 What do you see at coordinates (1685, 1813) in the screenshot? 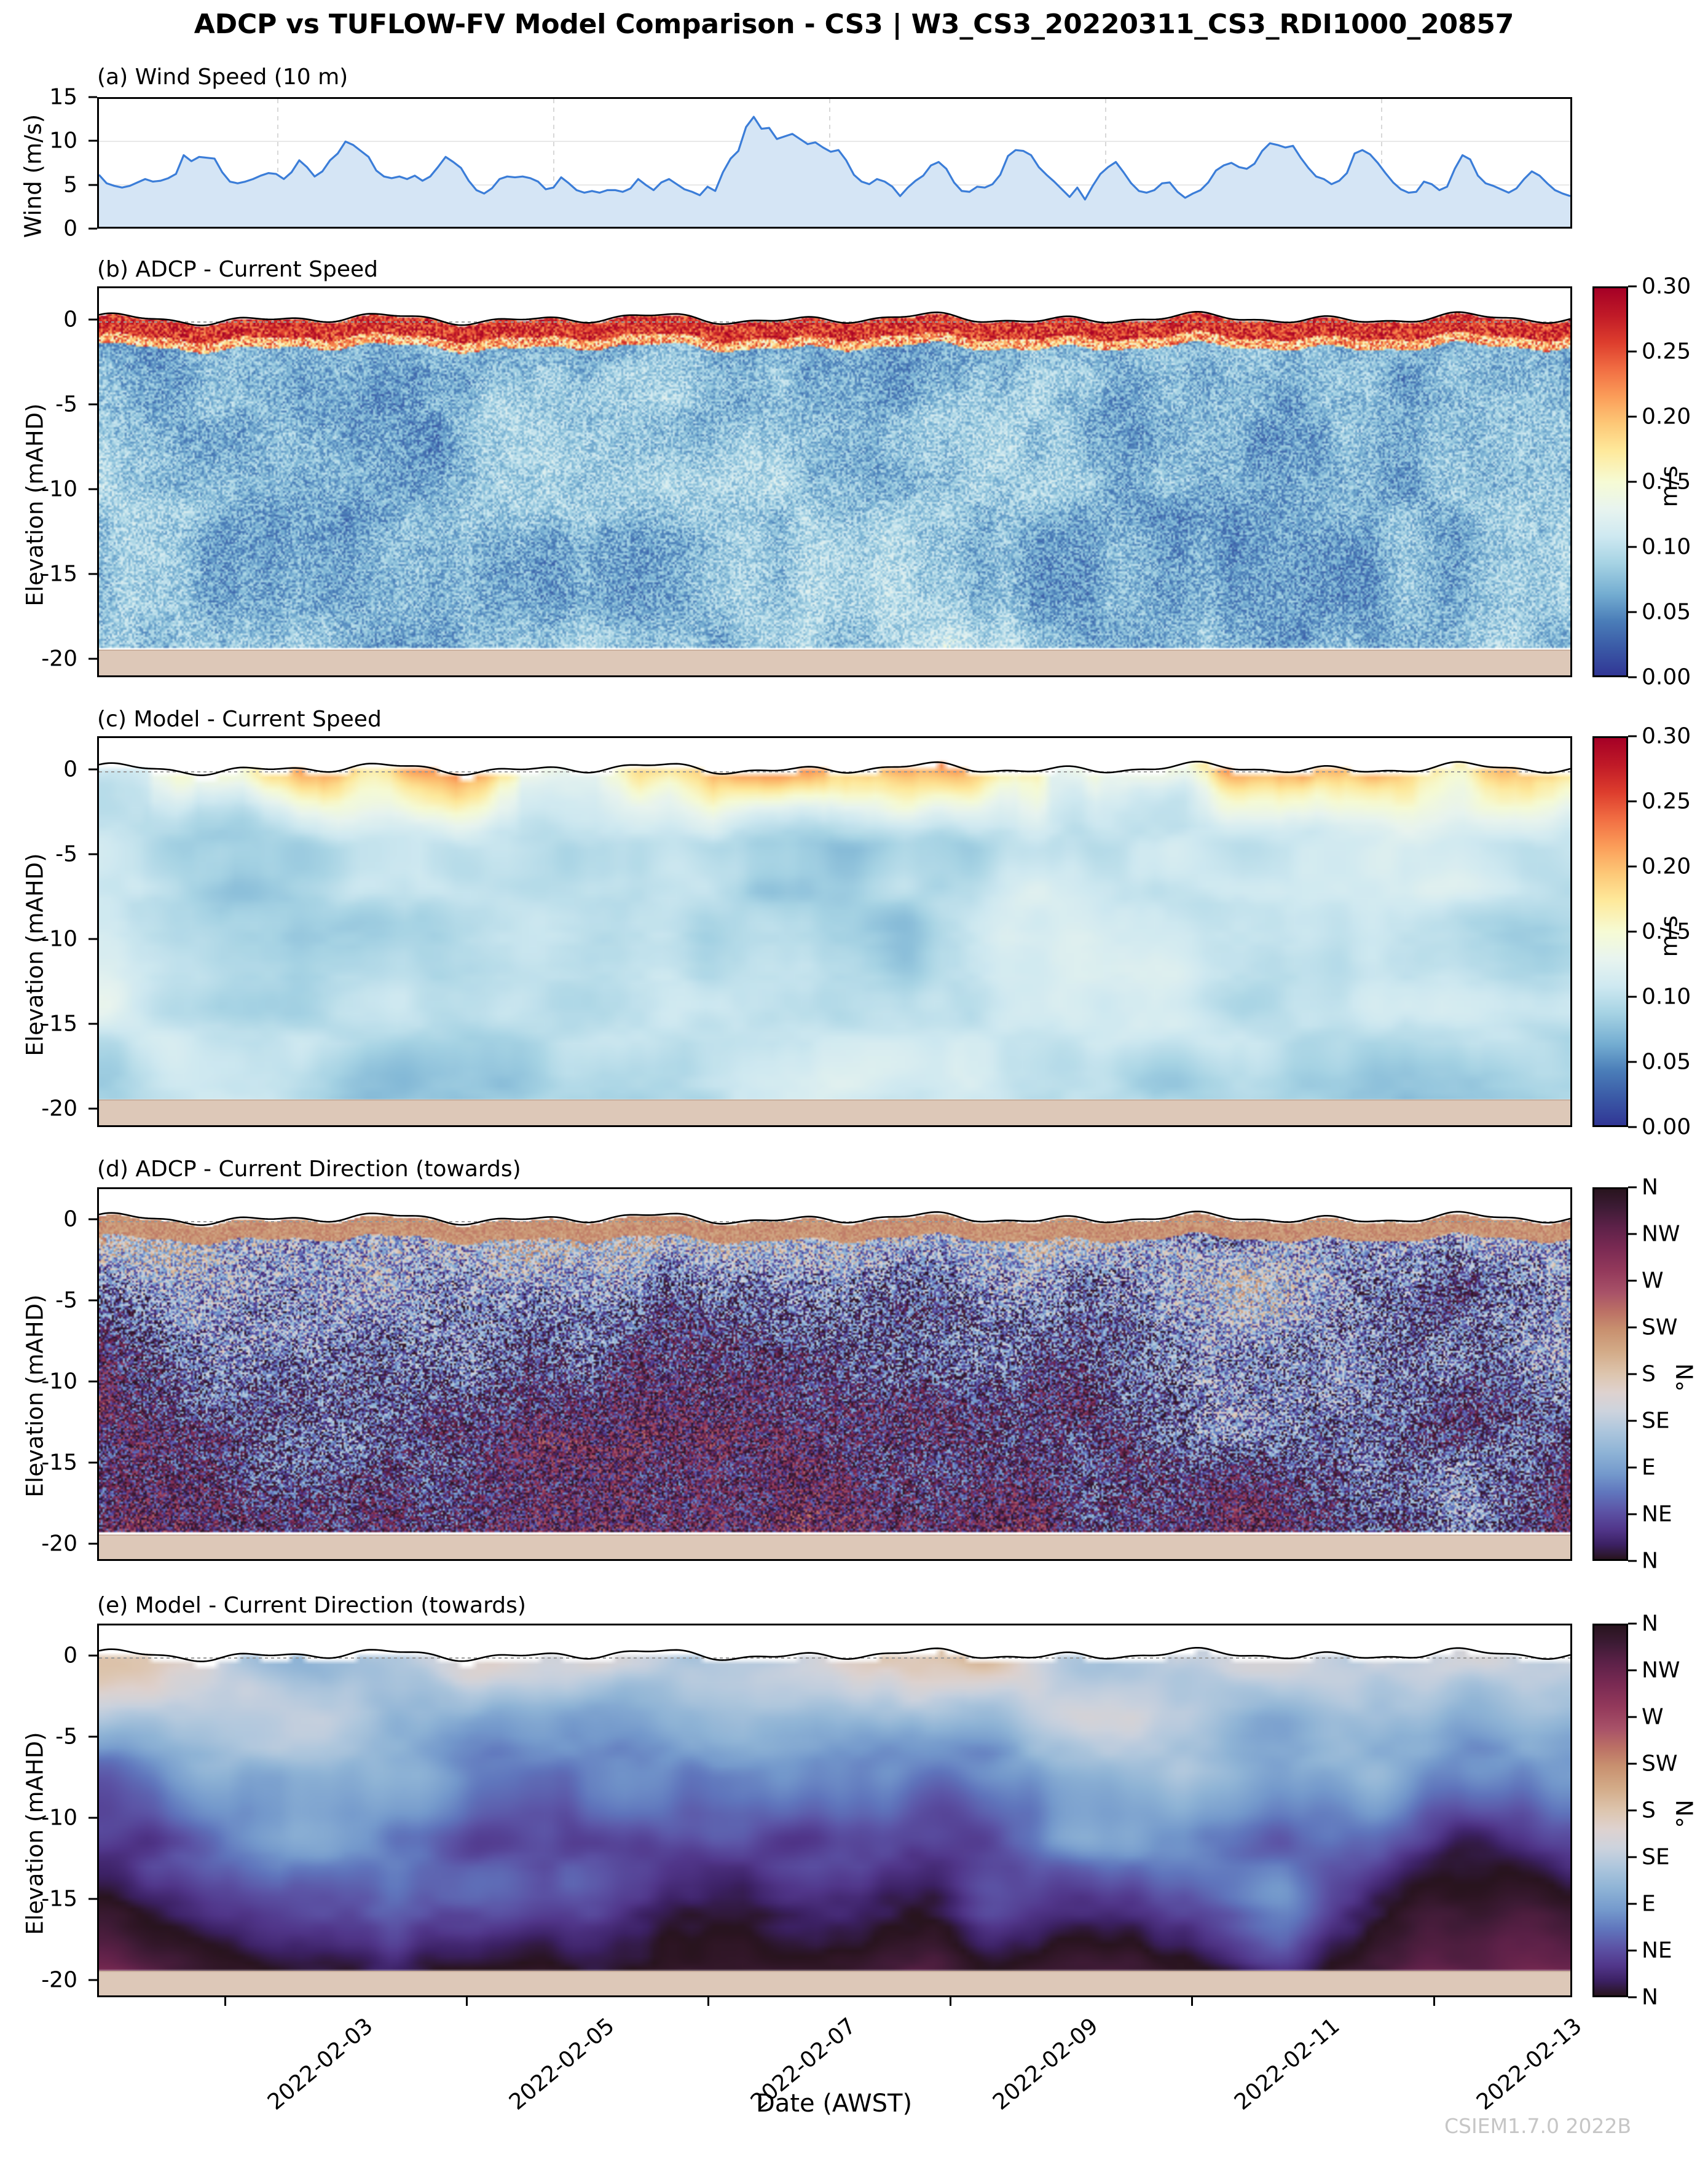
I see `colorbar-e-title: °N` at bounding box center [1685, 1813].